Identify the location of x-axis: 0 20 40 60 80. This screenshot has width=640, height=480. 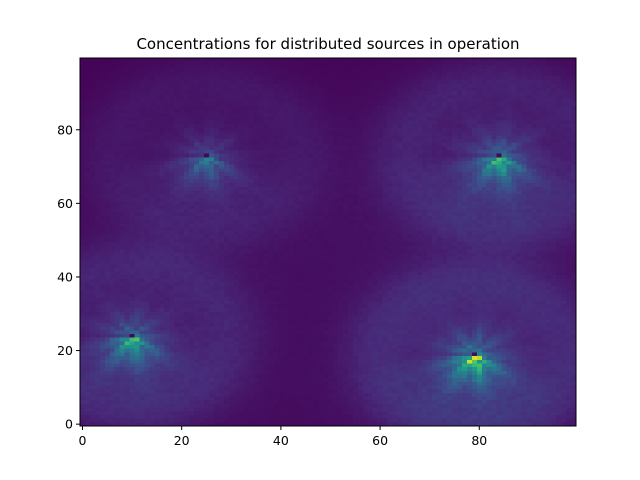
(283, 437).